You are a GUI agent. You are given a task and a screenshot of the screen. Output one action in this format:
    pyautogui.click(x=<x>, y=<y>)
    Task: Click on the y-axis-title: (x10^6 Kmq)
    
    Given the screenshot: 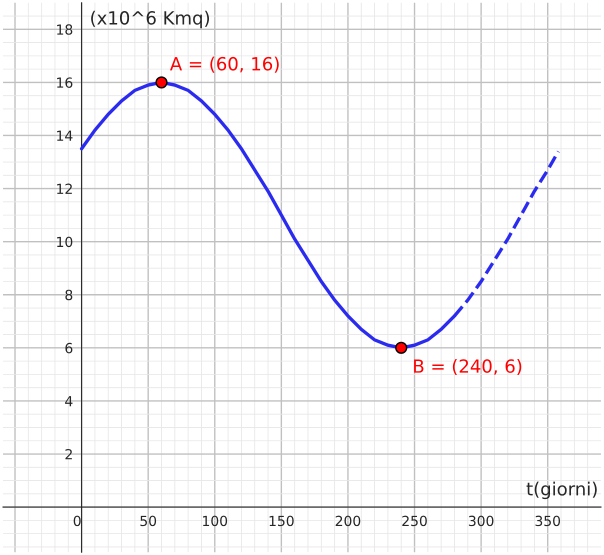 What is the action you would take?
    pyautogui.click(x=150, y=19)
    